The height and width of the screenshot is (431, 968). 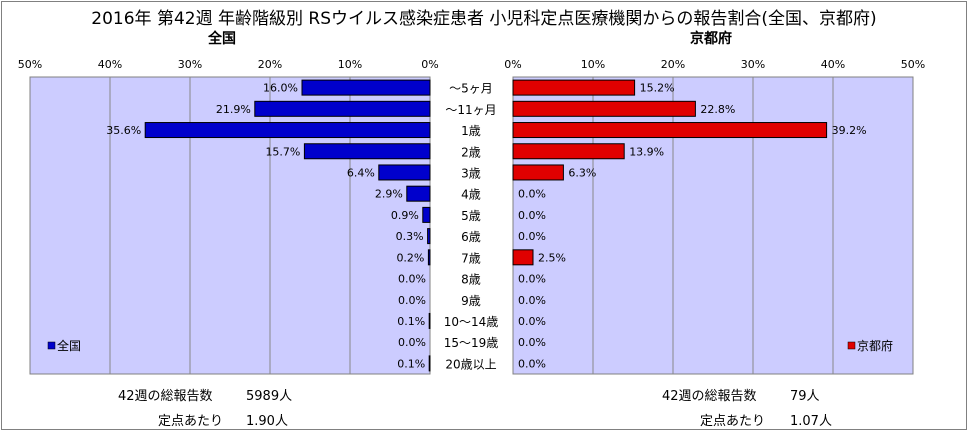 What do you see at coordinates (471, 301) in the screenshot?
I see `category-label: 9歳` at bounding box center [471, 301].